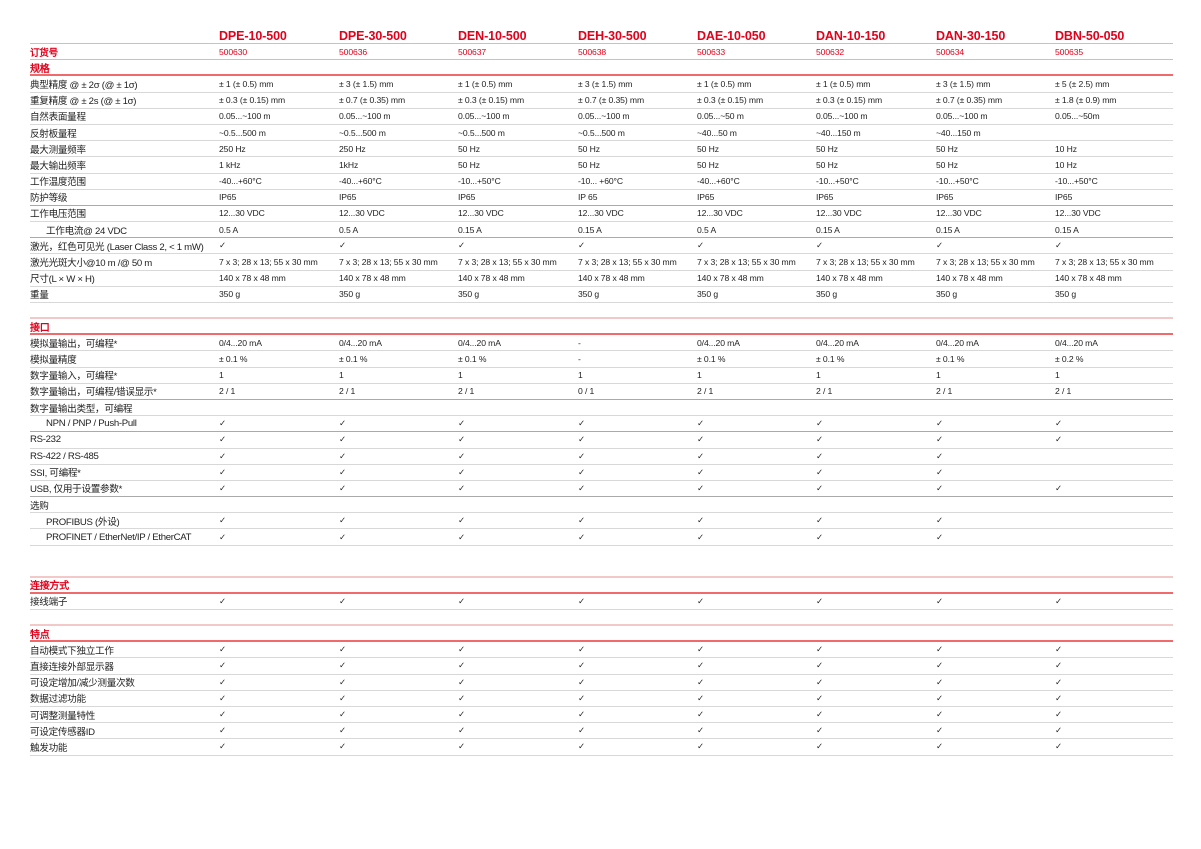 The width and height of the screenshot is (1201, 849). Describe the element at coordinates (82, 684) in the screenshot. I see `row-label: 可设定增加/减少测量次数` at that location.